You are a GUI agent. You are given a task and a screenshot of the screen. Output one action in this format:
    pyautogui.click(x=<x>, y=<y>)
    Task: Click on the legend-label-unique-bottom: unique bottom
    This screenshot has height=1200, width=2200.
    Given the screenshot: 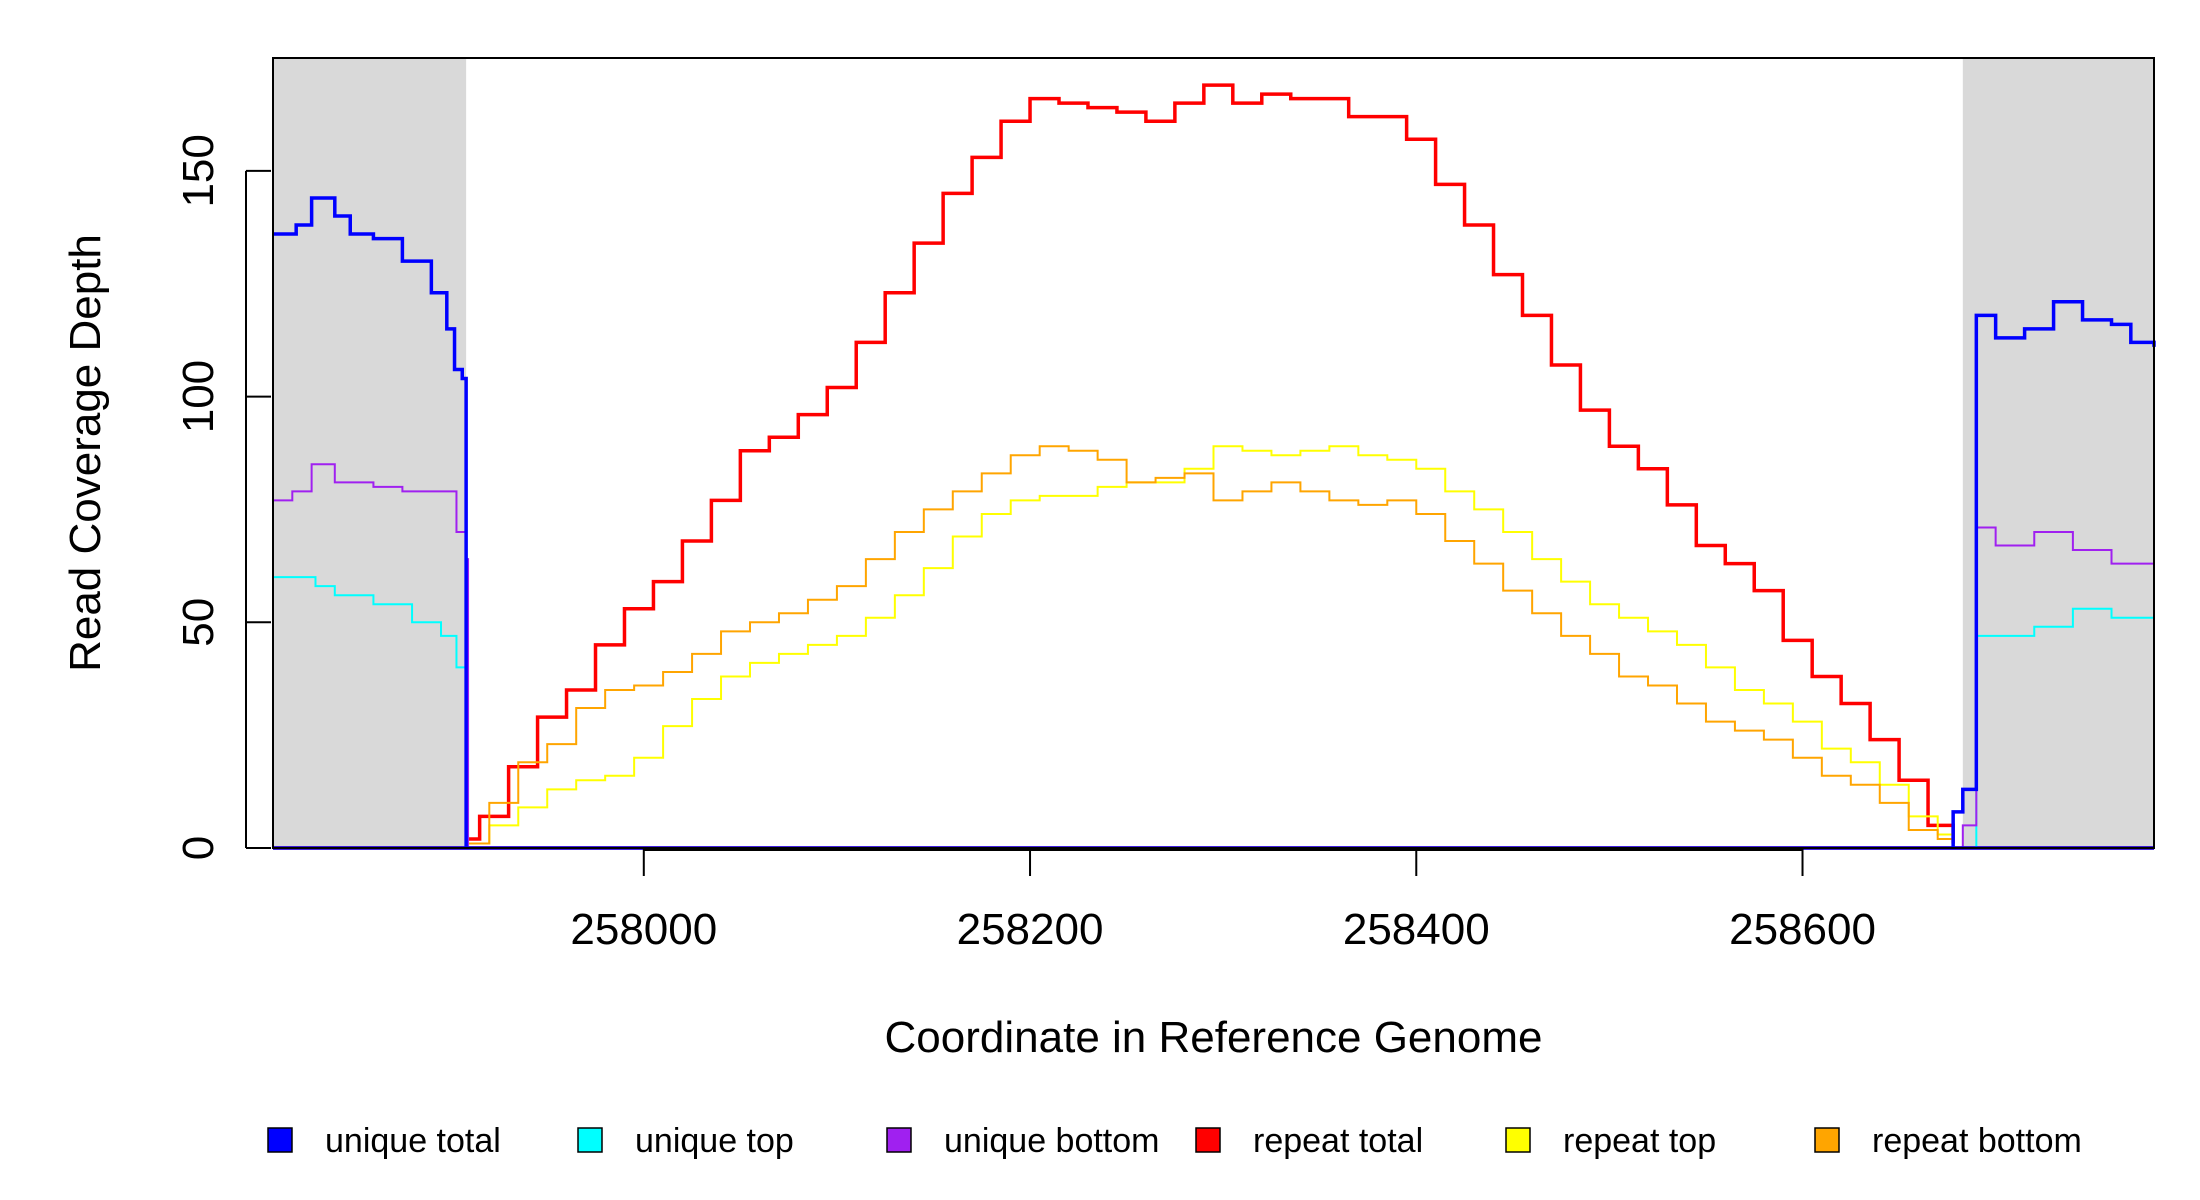 What is the action you would take?
    pyautogui.click(x=1052, y=1141)
    